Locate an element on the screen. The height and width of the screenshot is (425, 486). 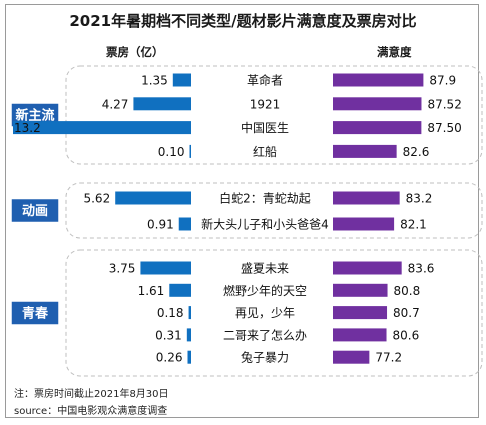
satisfaction-header: 满意度 is located at coordinates (394, 52).